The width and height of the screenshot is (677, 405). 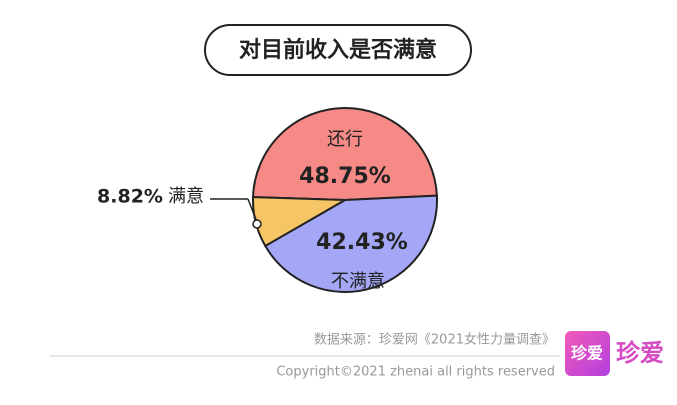 I want to click on logo-text: 珍爱, so click(x=587, y=353).